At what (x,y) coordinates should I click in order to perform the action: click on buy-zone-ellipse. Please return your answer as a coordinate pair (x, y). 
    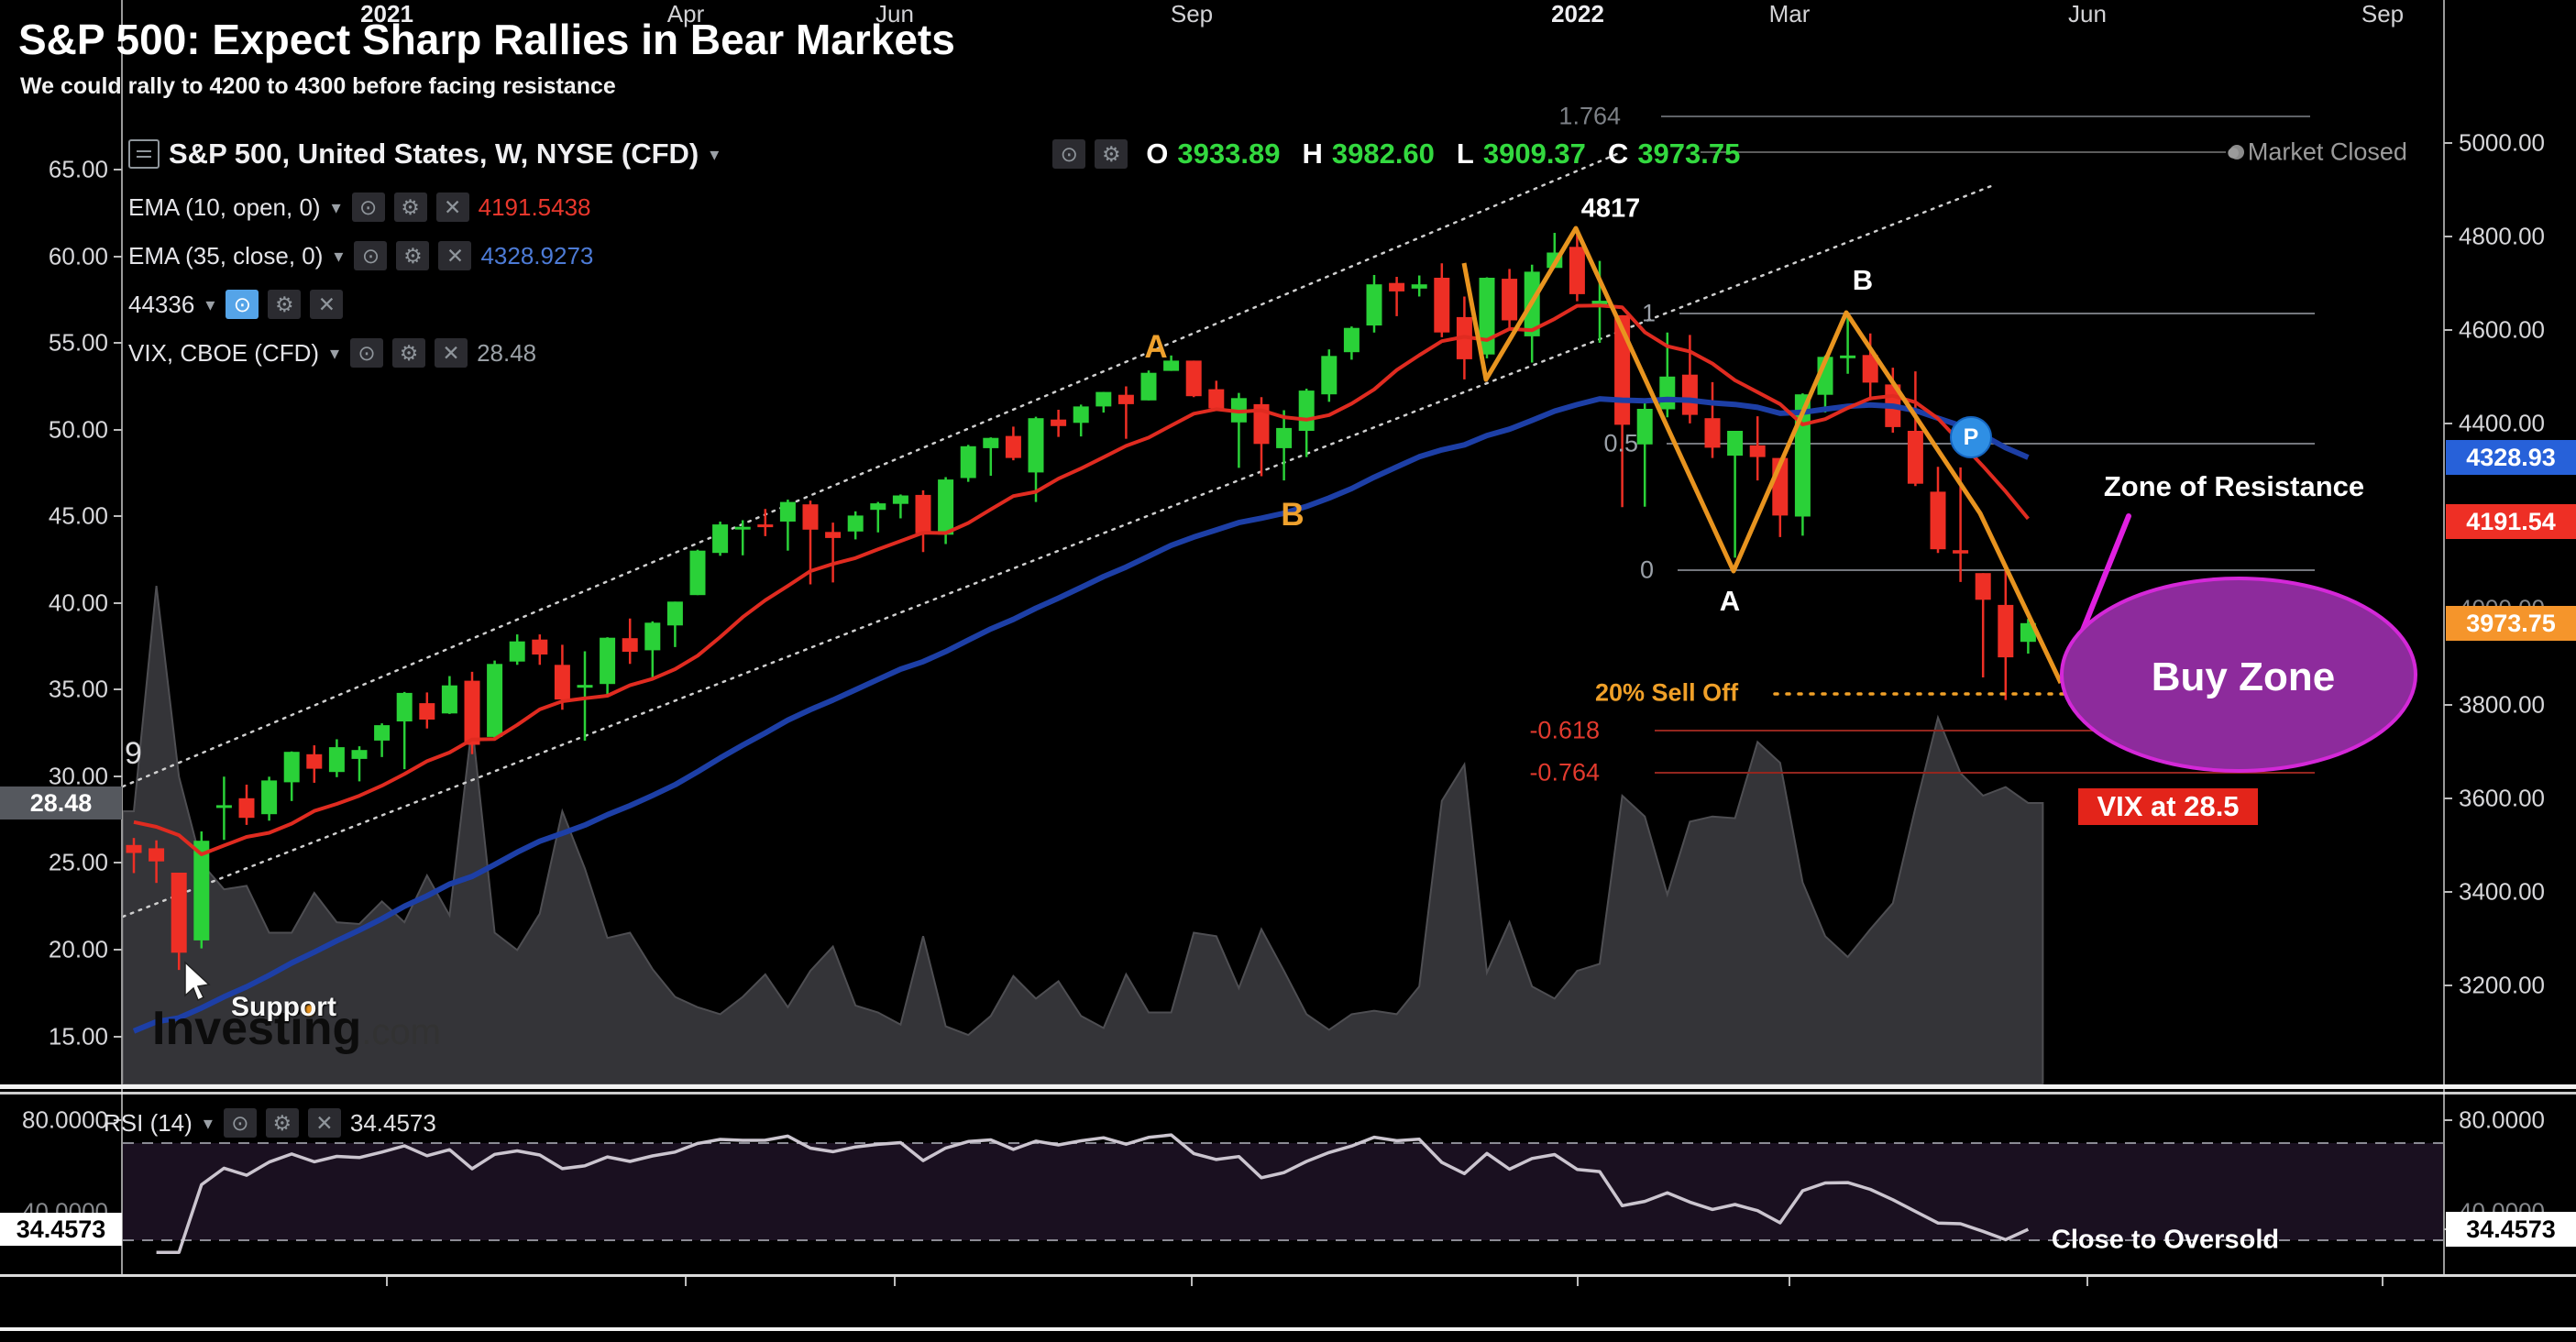
    Looking at the image, I should click on (2238, 675).